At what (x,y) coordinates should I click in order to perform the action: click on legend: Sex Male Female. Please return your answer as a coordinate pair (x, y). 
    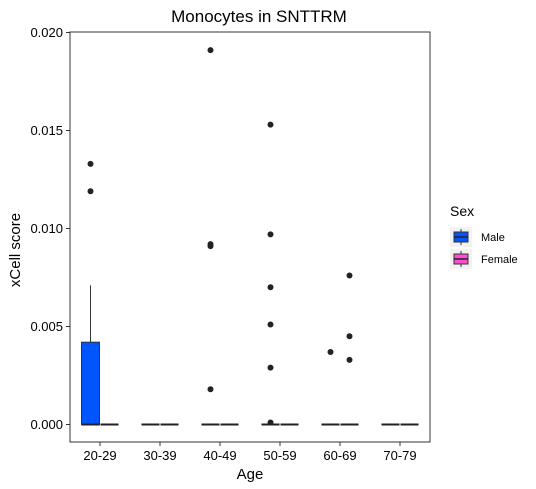
    Looking at the image, I should click on (484, 236).